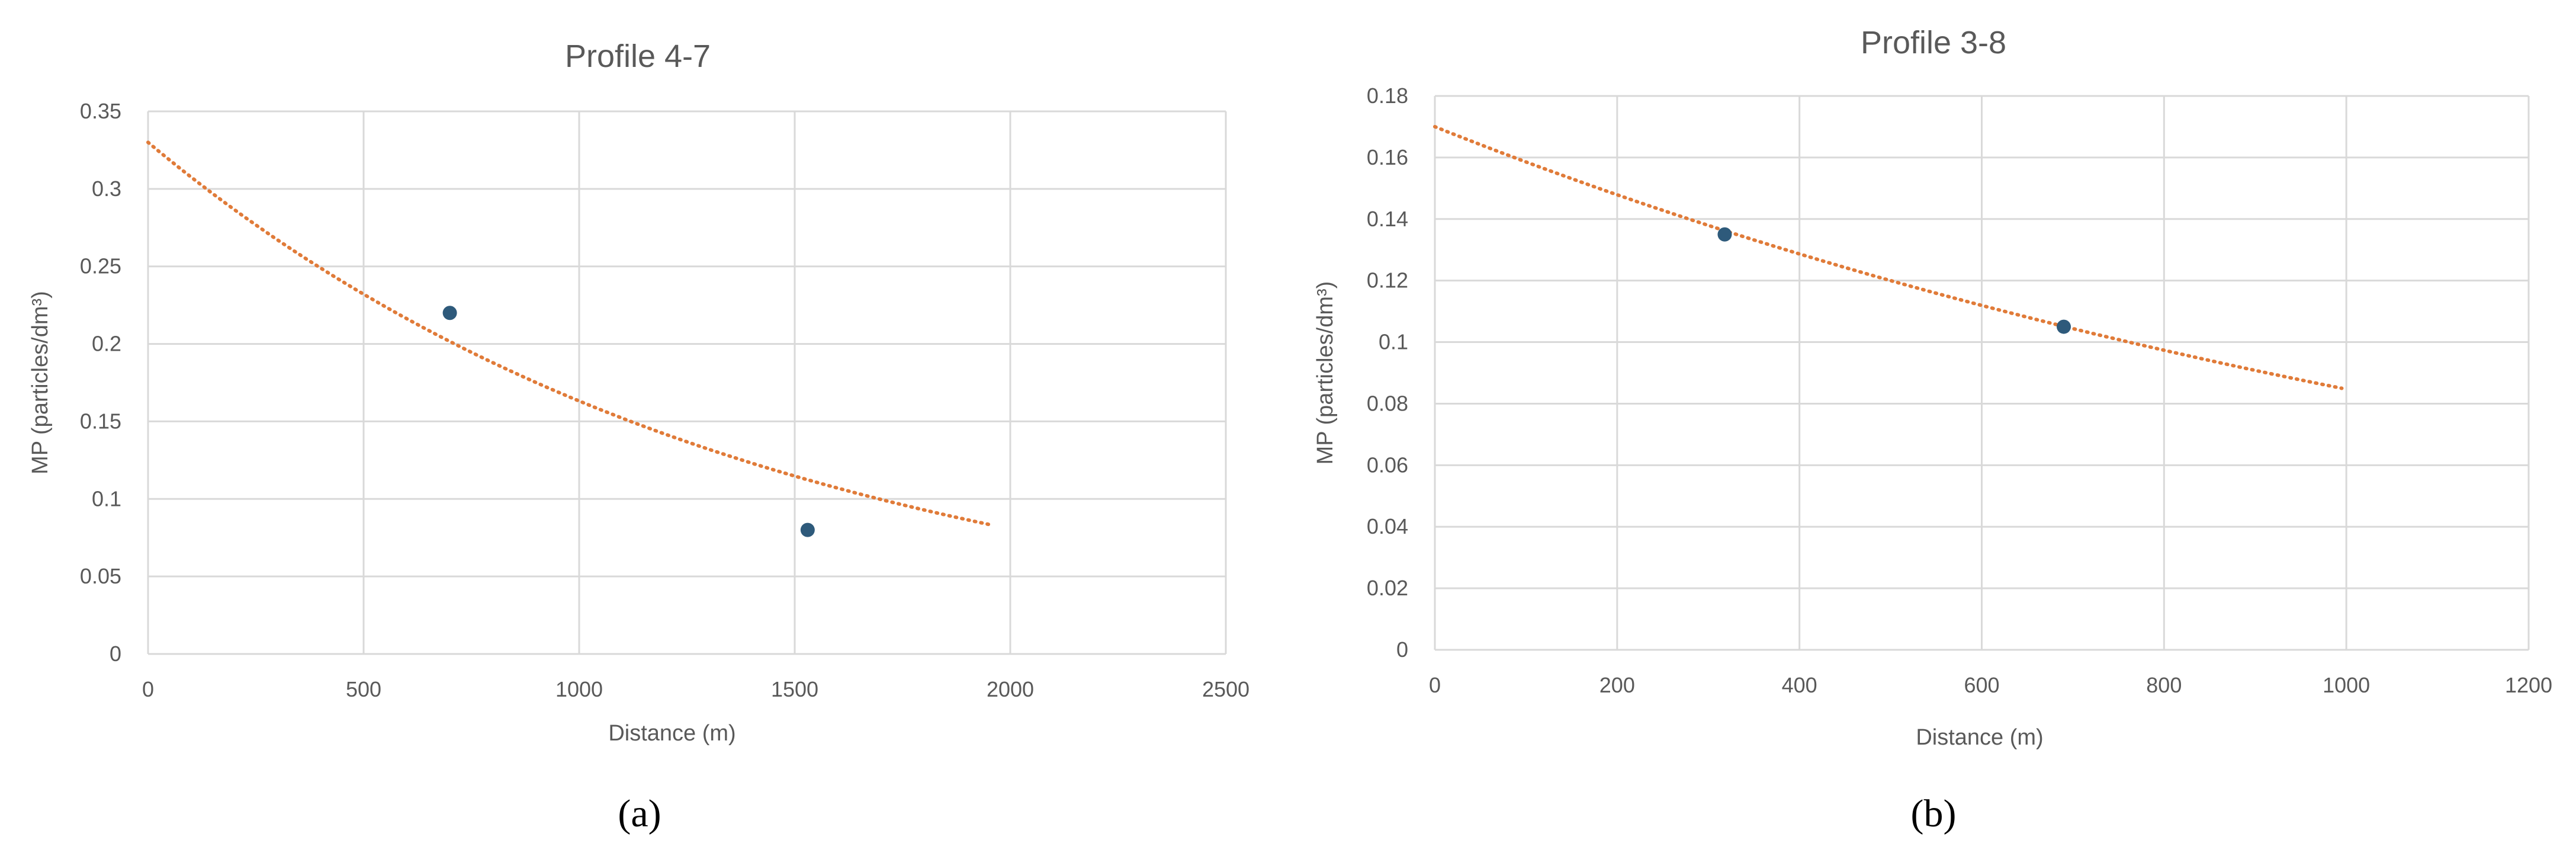 The height and width of the screenshot is (853, 2576). I want to click on y-tick-label: 0.02, so click(1387, 588).